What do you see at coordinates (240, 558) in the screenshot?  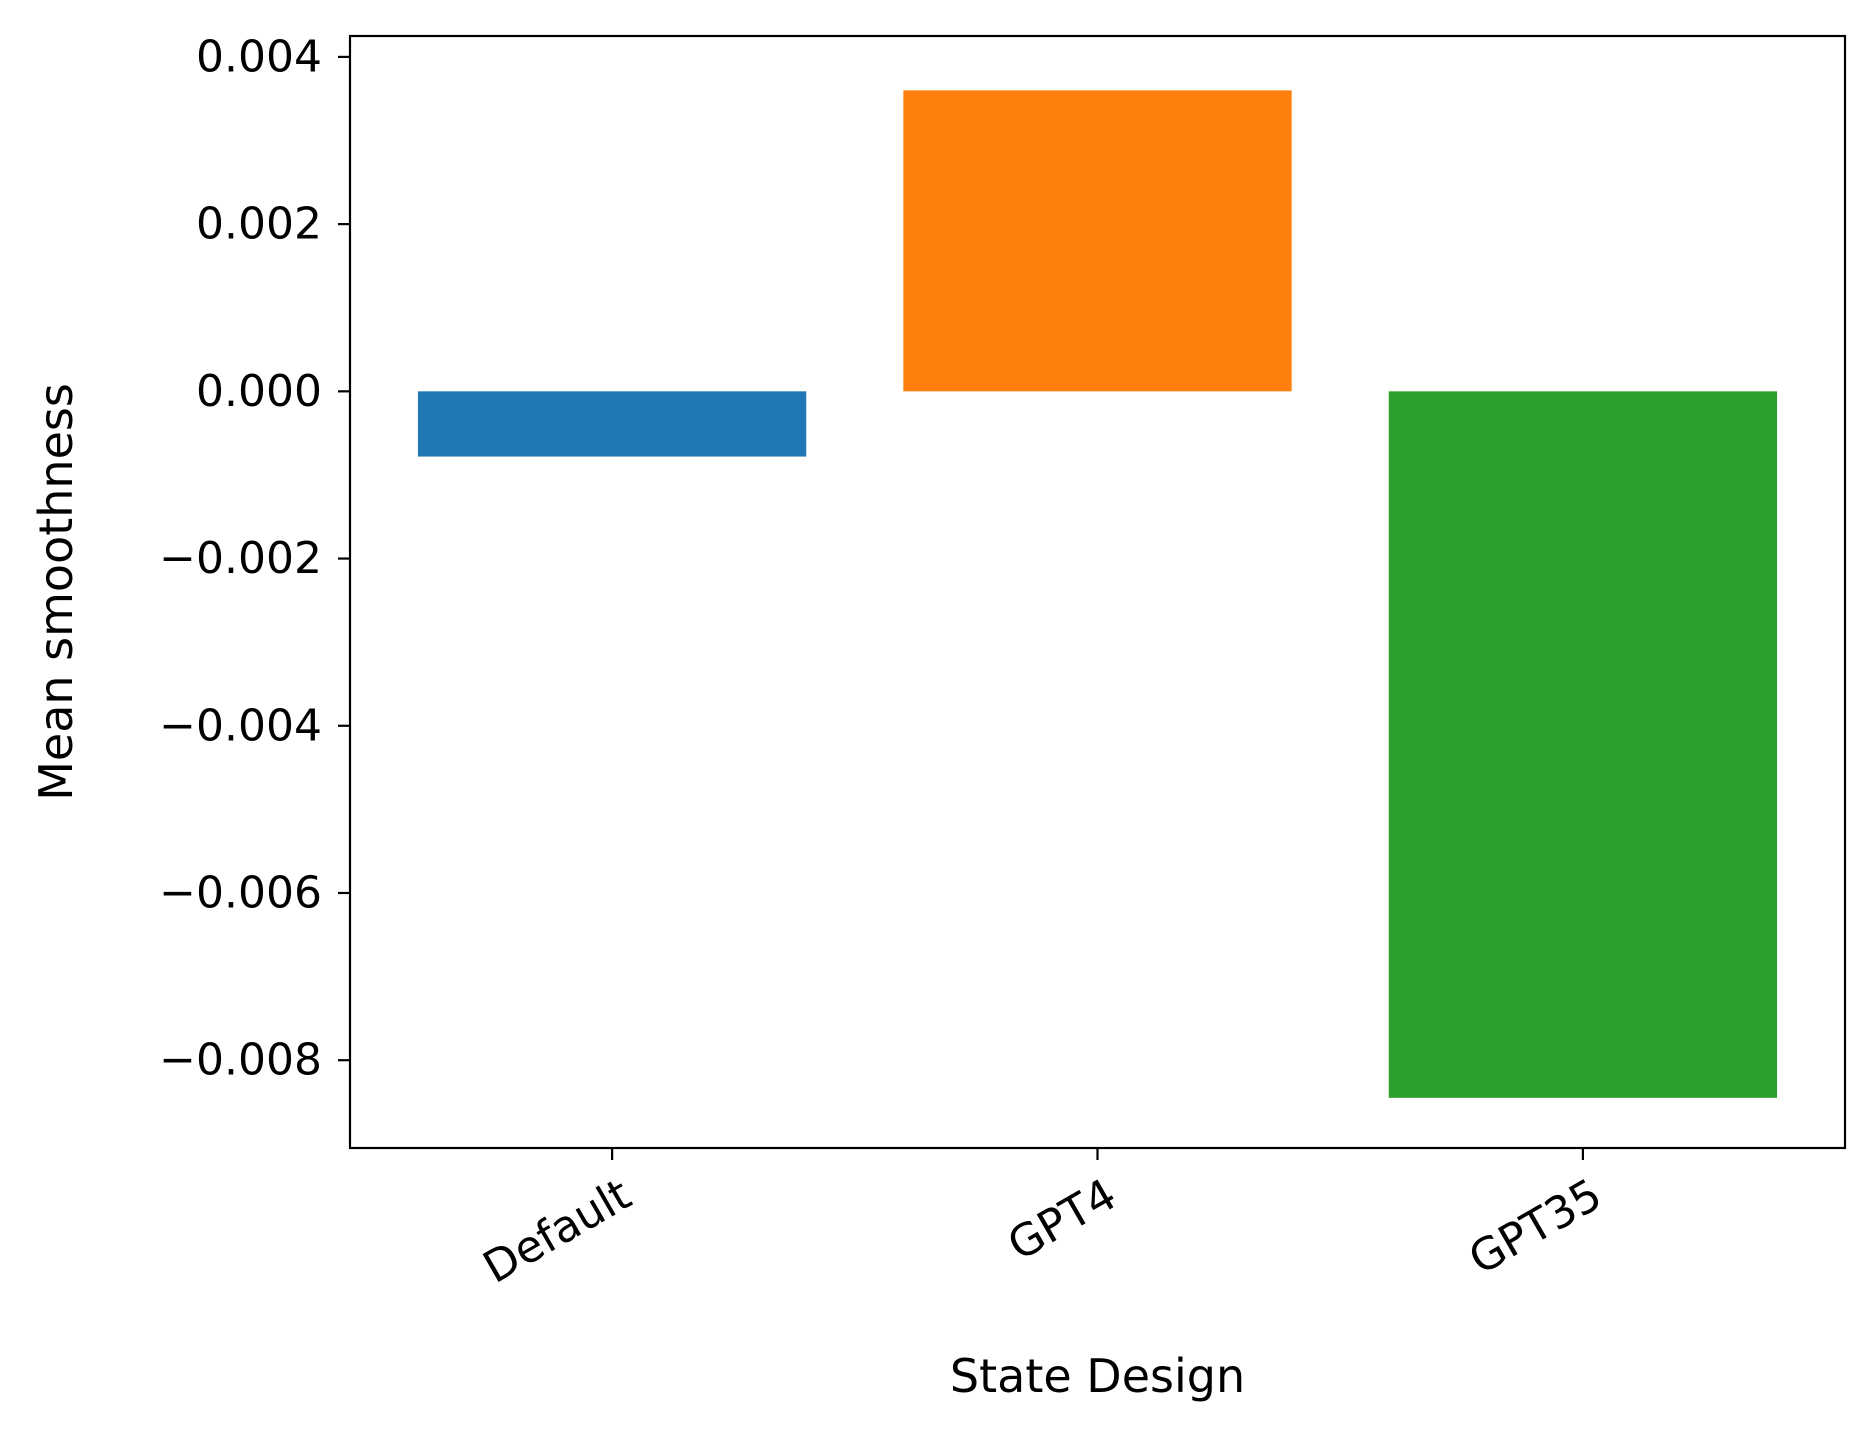 I see `y-tick-label: −0.002` at bounding box center [240, 558].